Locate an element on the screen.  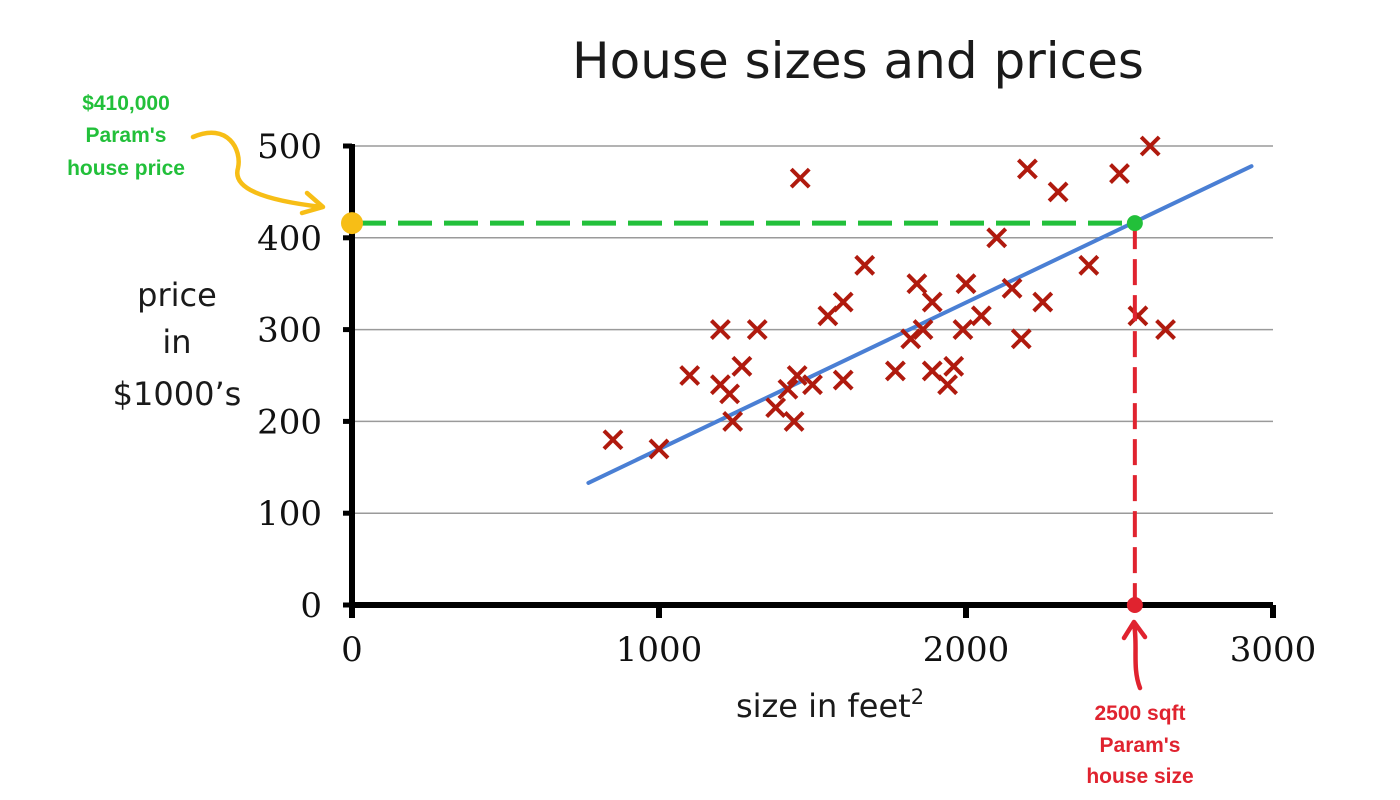
y-tick-label-300: 300 is located at coordinates (289, 331).